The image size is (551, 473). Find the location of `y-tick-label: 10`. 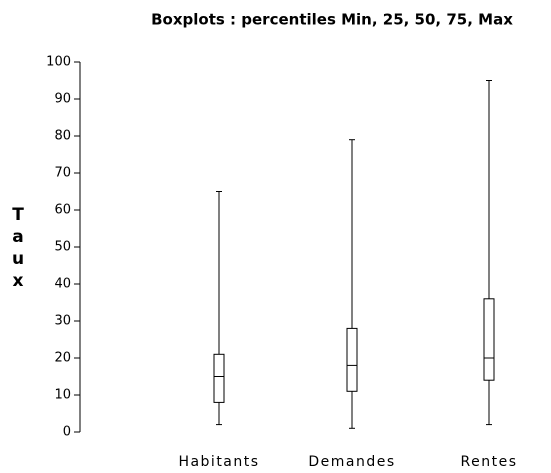

y-tick-label: 10 is located at coordinates (62, 395).